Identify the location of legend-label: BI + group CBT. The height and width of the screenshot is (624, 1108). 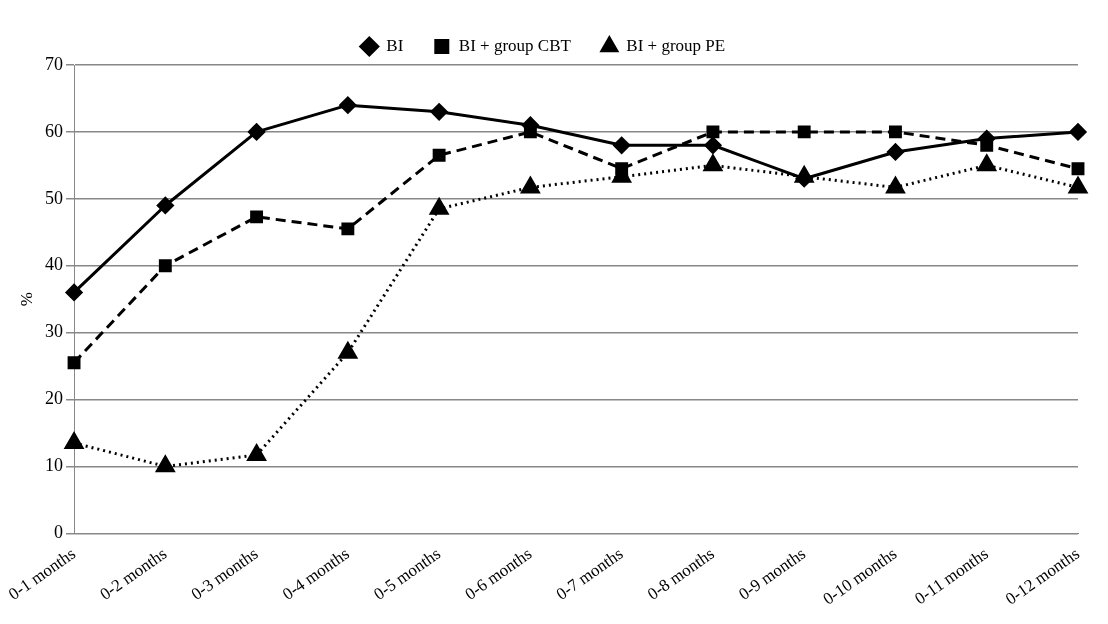
(515, 45).